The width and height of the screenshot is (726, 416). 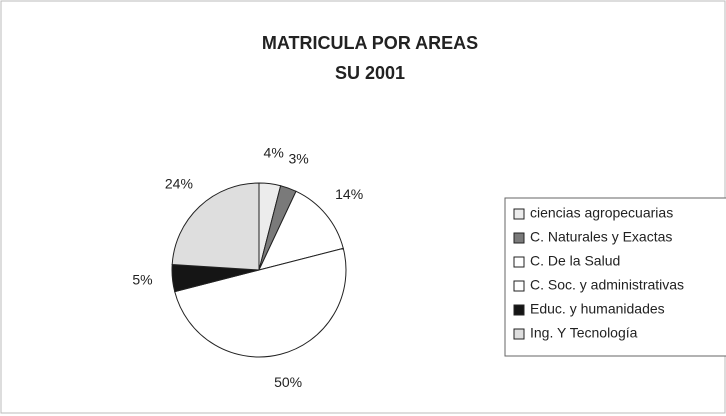 I want to click on data-label: 4%, so click(x=274, y=153).